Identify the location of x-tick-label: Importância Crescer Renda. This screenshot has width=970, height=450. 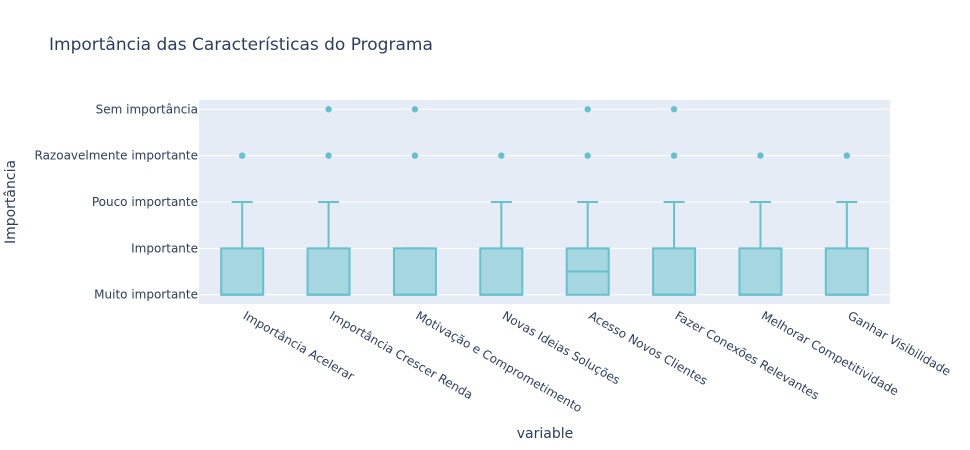
(401, 355).